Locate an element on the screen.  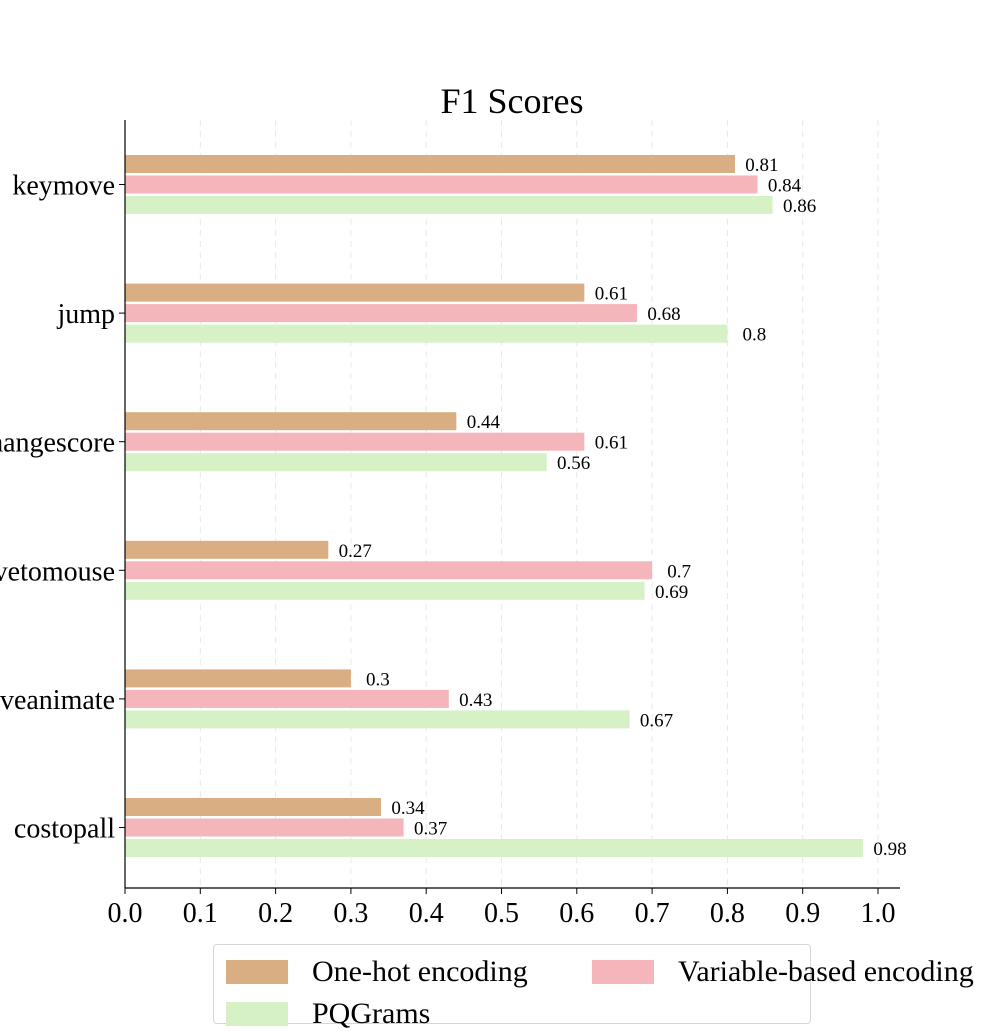
y-tick-label: changescore is located at coordinates (57, 443).